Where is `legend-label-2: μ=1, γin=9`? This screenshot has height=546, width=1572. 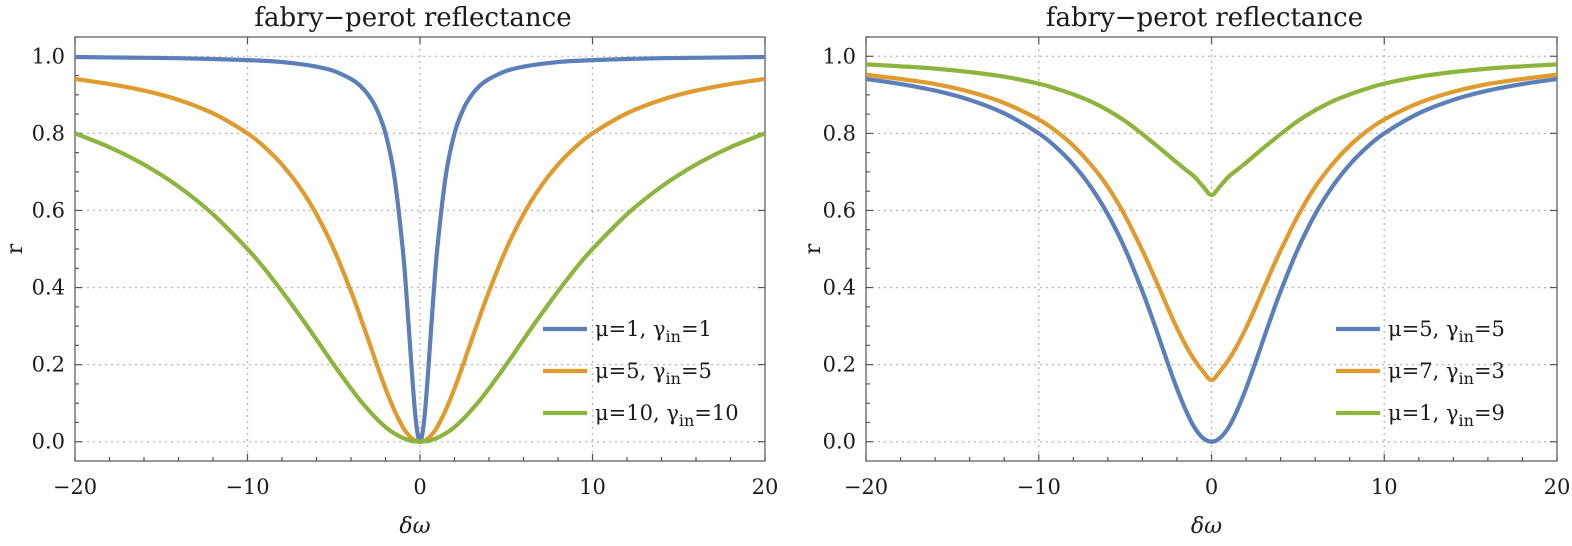
legend-label-2: μ=1, γin=9 is located at coordinates (1446, 415).